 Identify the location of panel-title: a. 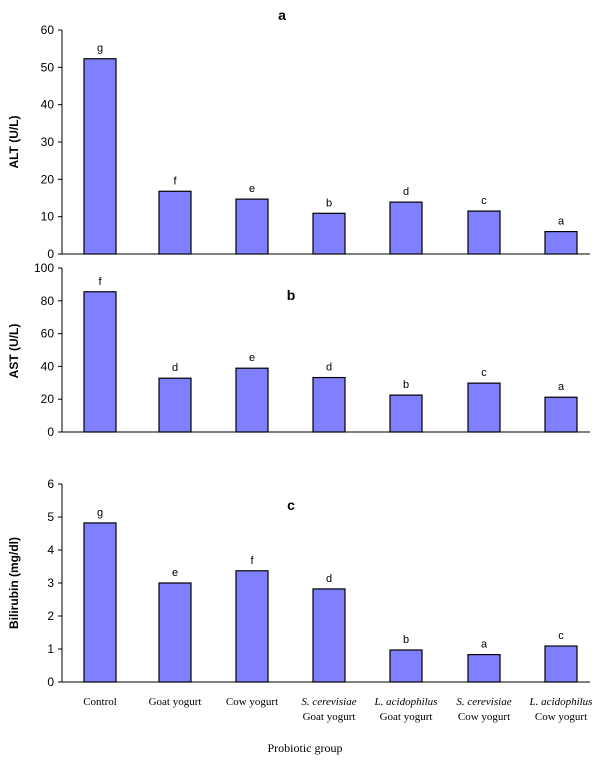
(282, 15).